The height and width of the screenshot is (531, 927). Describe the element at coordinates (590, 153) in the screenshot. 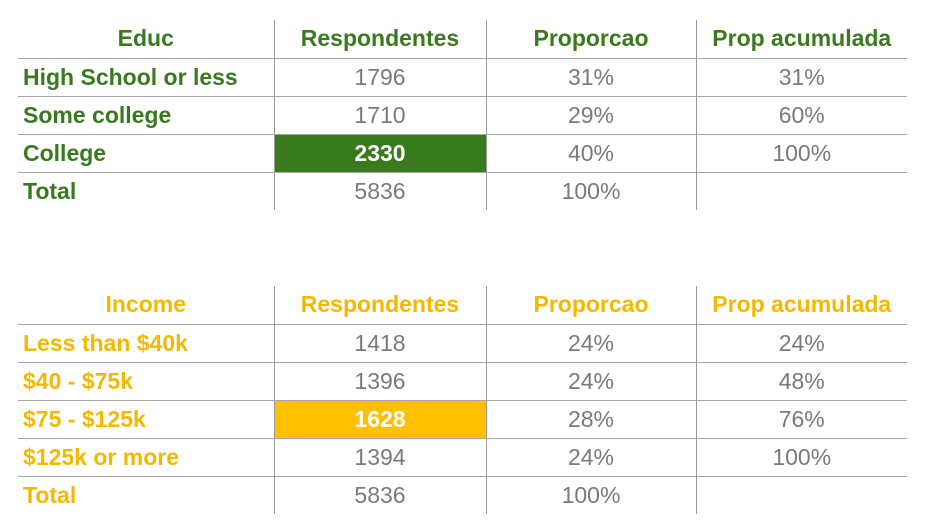

I see `cell-proporcao: 40%` at that location.